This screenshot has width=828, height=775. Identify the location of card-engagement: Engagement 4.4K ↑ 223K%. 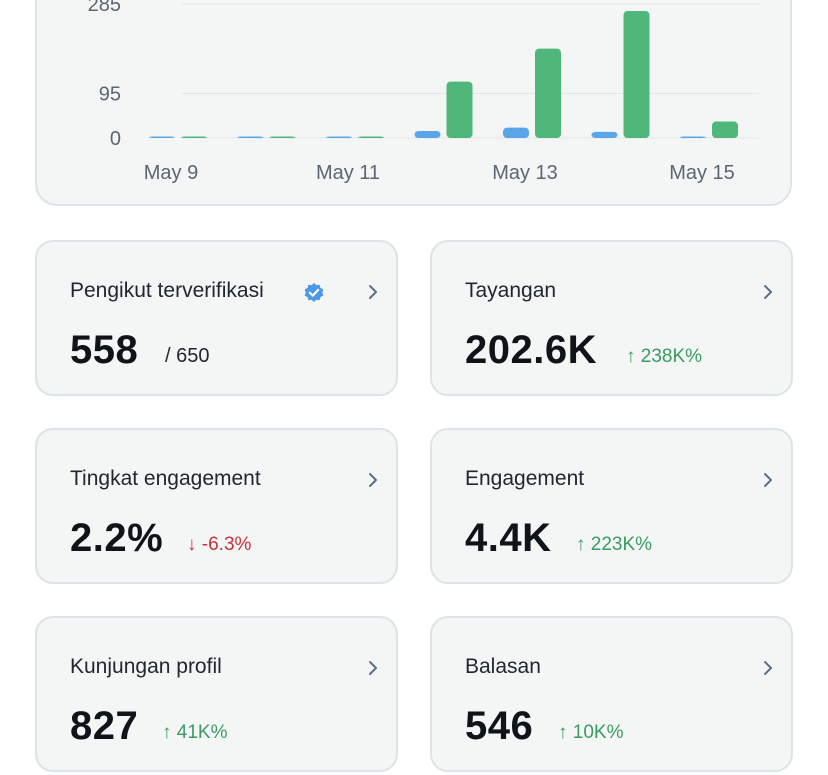
(611, 506).